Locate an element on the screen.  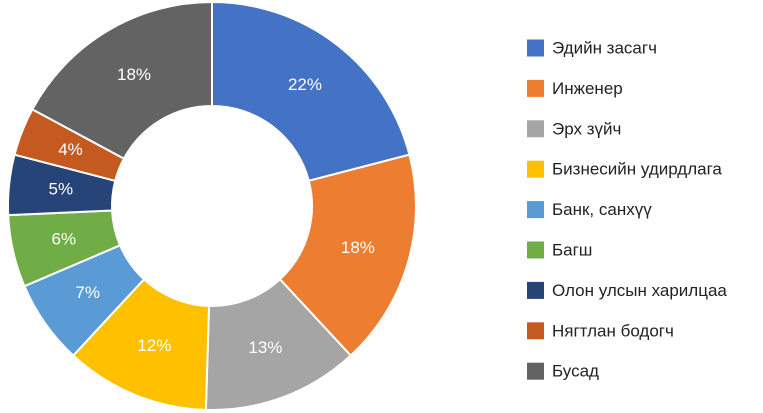
data-label: 13% is located at coordinates (265, 347).